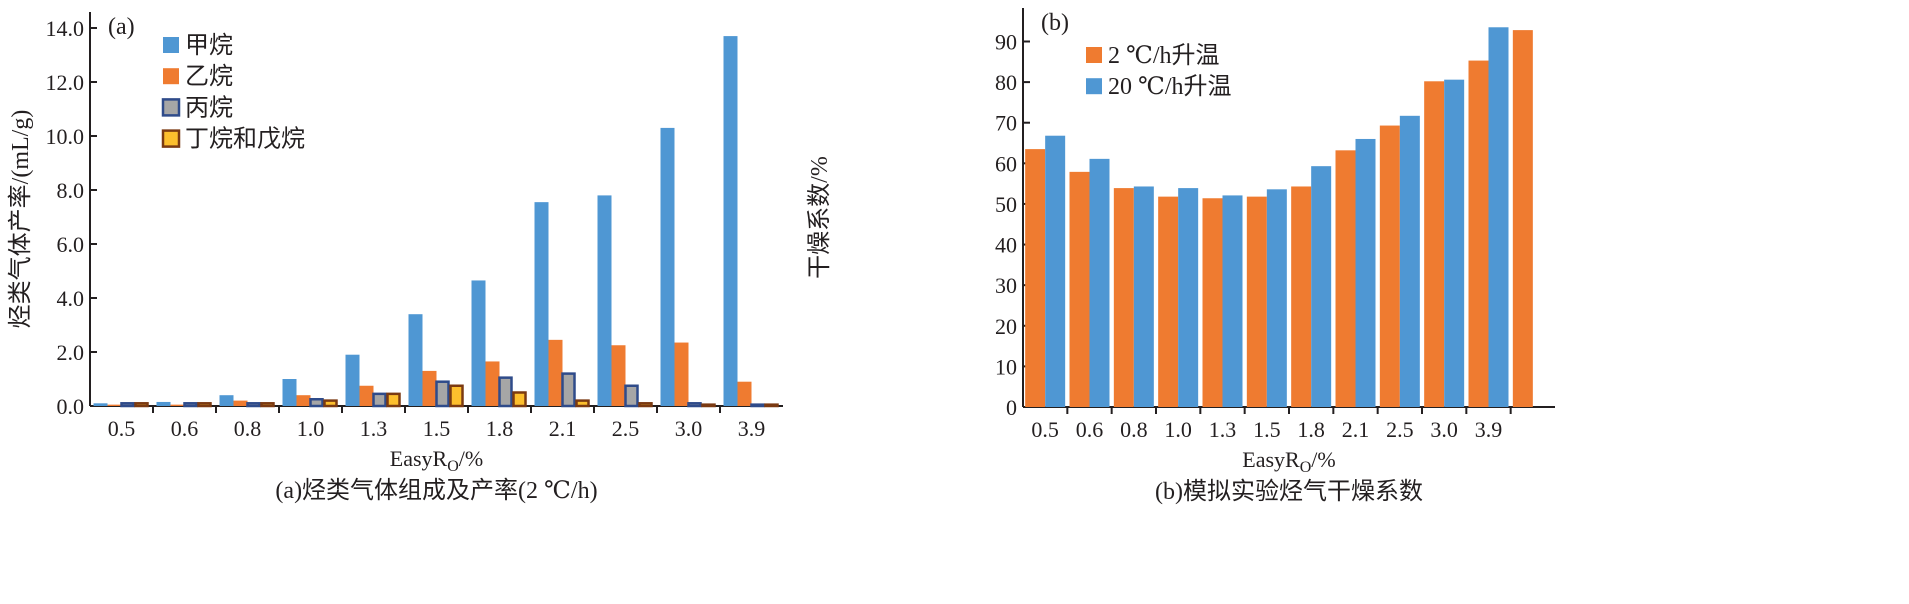 Image resolution: width=1909 pixels, height=604 pixels. Describe the element at coordinates (1006, 326) in the screenshot. I see `y-tick-label: 20` at that location.